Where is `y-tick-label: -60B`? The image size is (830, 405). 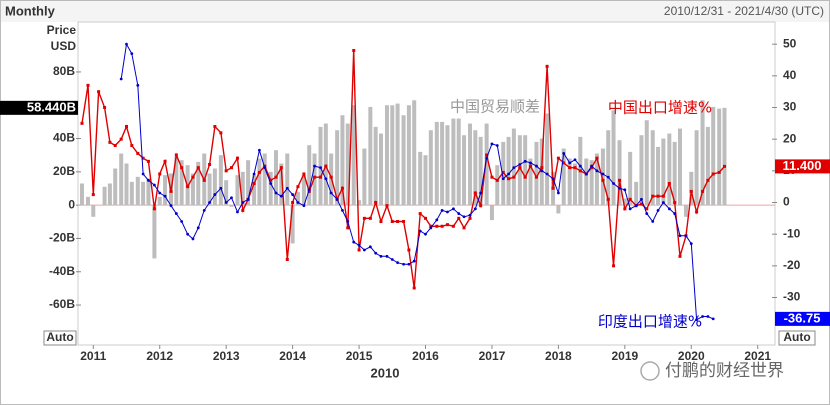
y-tick-label: -60B is located at coordinates (62, 304).